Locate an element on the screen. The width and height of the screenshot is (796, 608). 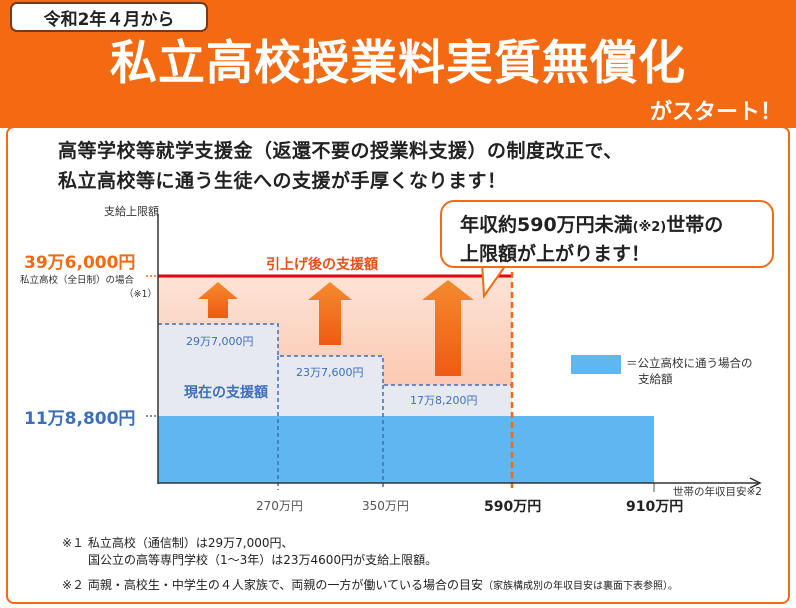
date-tab: 令和2年４月から is located at coordinates (109, 17).